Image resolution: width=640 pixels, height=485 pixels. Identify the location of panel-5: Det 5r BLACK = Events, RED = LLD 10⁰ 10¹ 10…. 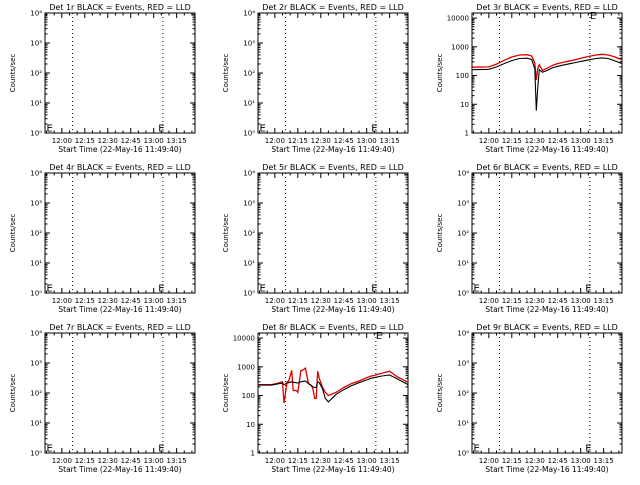
(315, 238).